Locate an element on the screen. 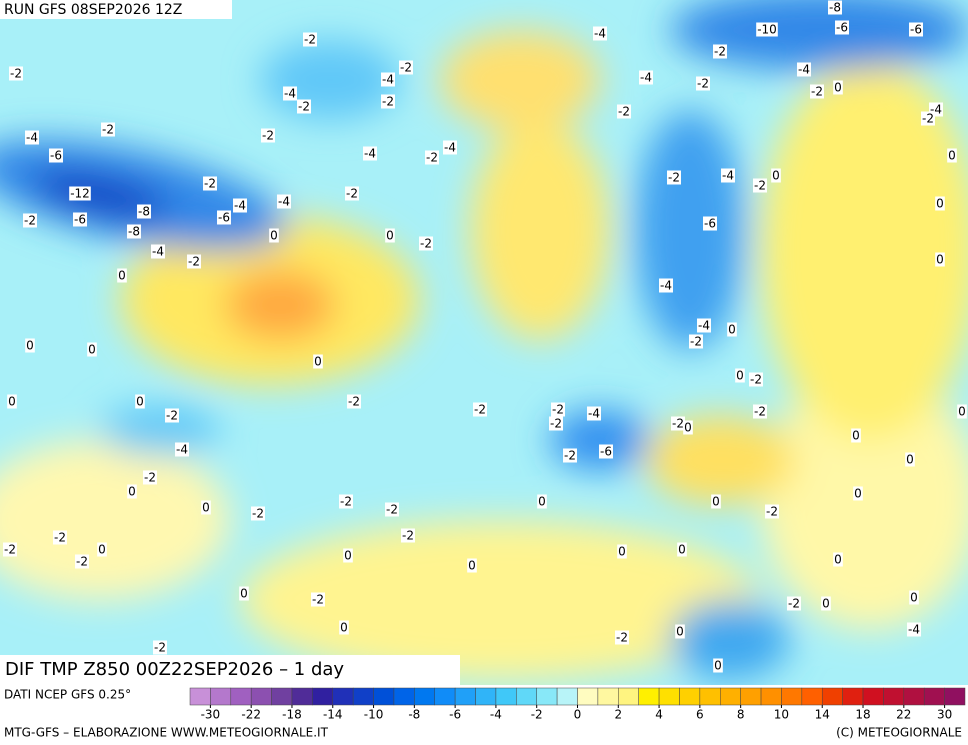  colorbar-tick-label: 0 is located at coordinates (578, 715).